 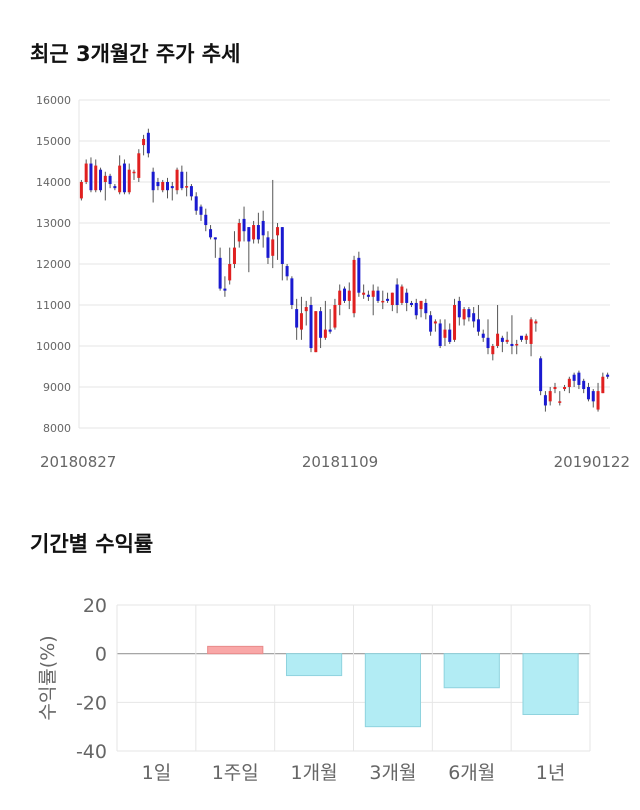 What do you see at coordinates (392, 773) in the screenshot?
I see `x-tick-label: 3개월` at bounding box center [392, 773].